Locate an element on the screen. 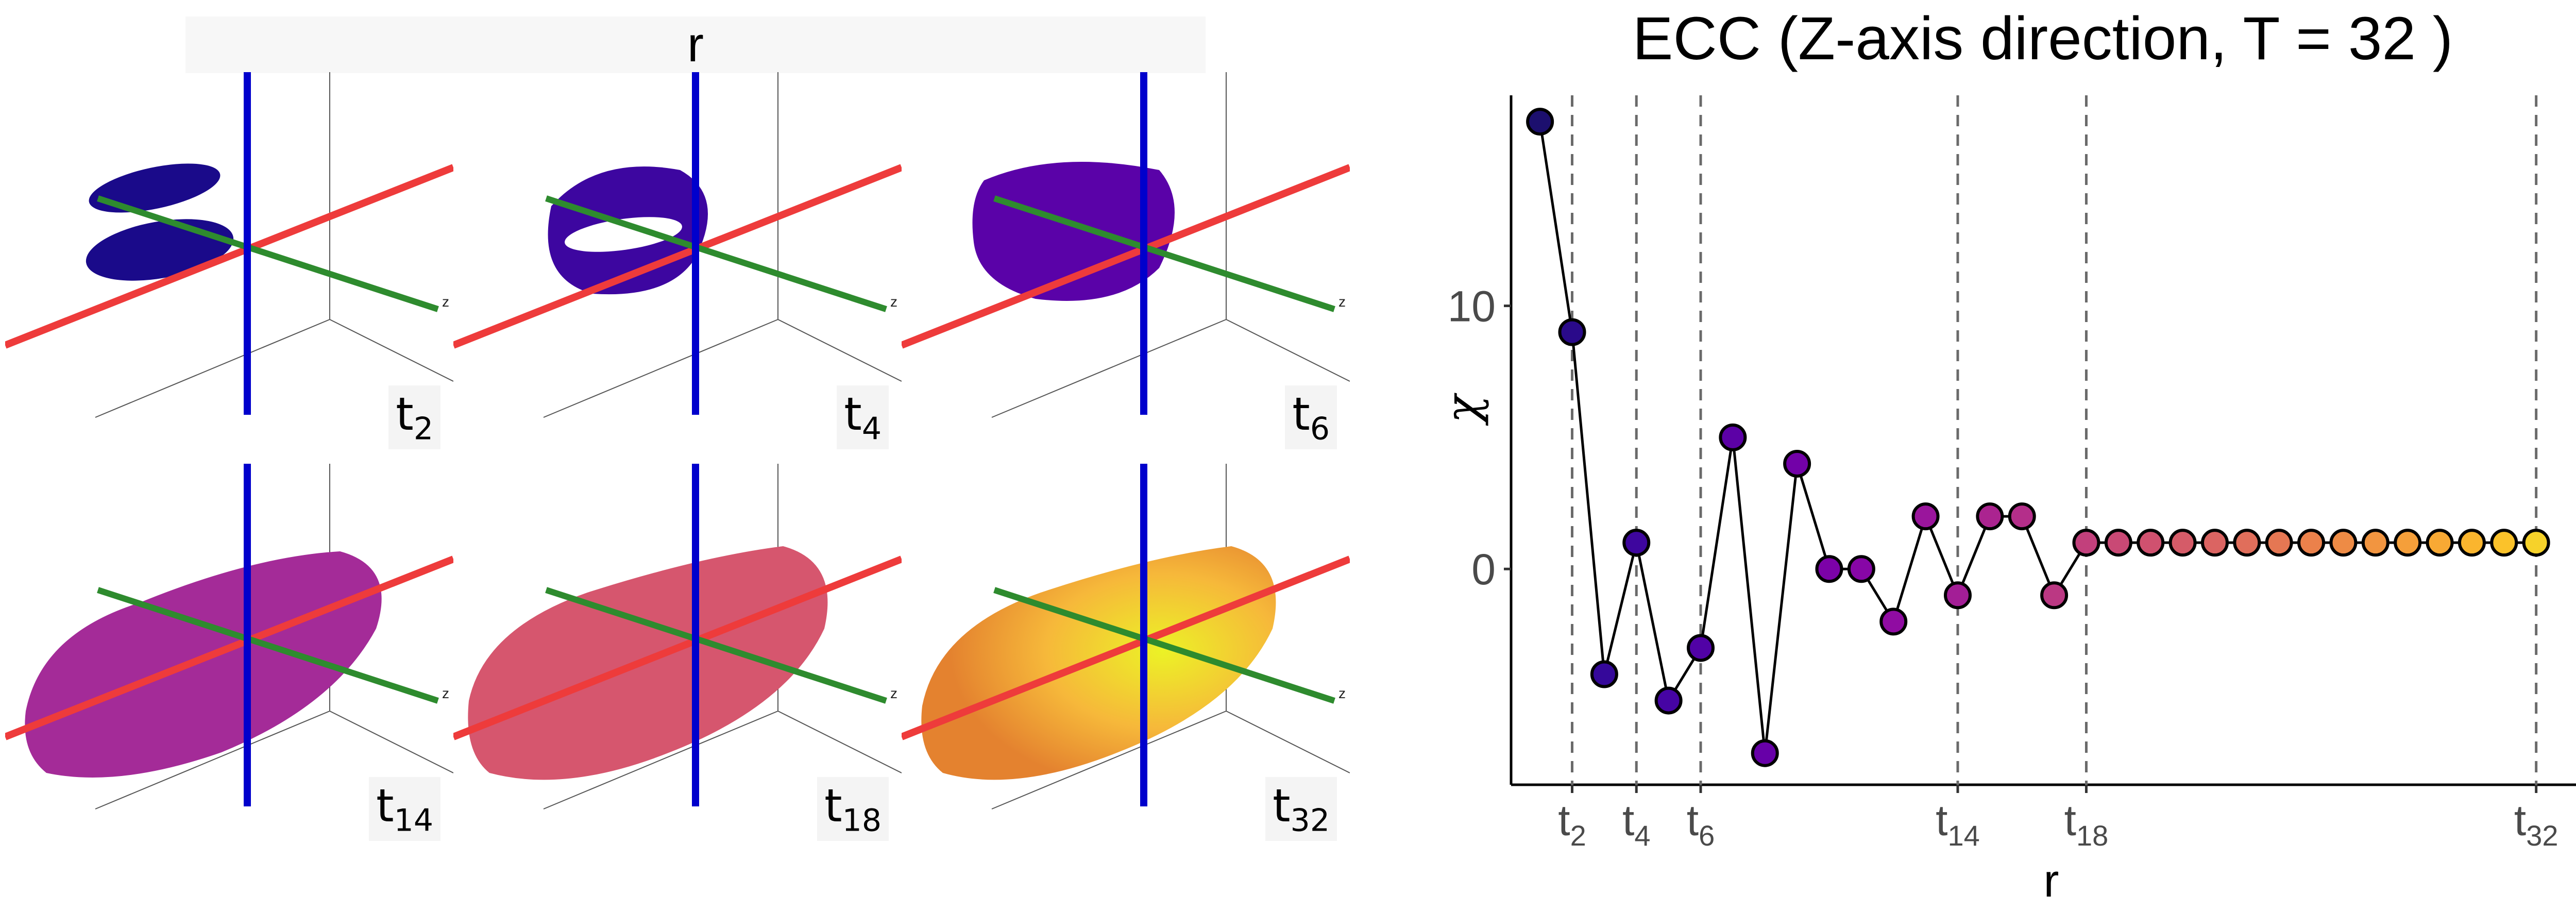 Image resolution: width=2576 pixels, height=911 pixels. panel-t6: z t6 is located at coordinates (1126, 268).